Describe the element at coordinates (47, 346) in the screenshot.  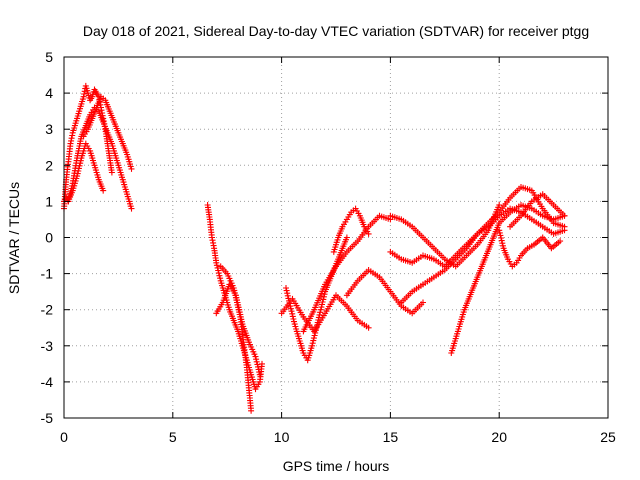
I see `y-tick-label: -3` at that location.